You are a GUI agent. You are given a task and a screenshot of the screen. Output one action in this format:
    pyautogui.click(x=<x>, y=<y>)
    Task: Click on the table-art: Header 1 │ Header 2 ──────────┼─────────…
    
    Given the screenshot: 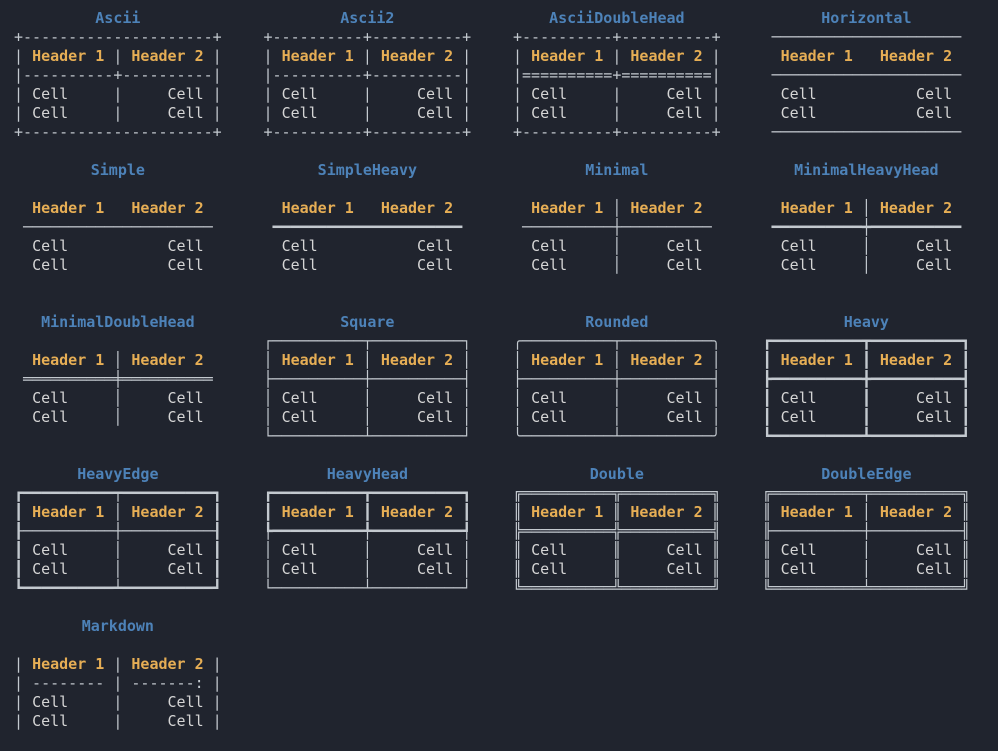 What is the action you would take?
    pyautogui.click(x=617, y=236)
    